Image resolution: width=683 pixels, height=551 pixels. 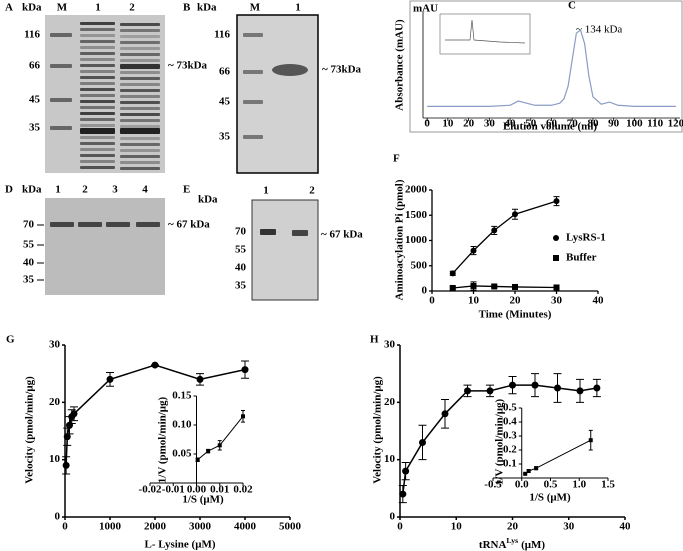 I want to click on y-tick-label: 1000, so click(x=416, y=240).